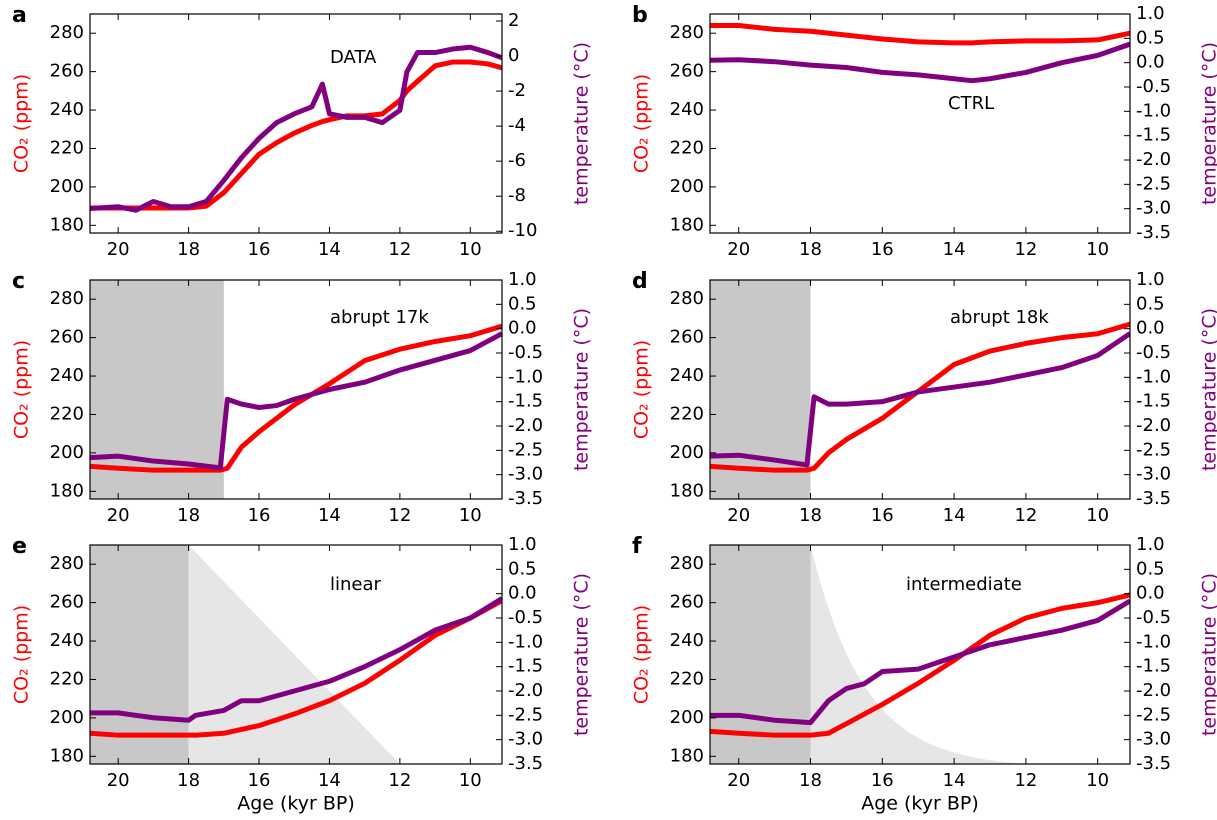 Image resolution: width=1217 pixels, height=820 pixels. What do you see at coordinates (67, 678) in the screenshot?
I see `y-tick-label: 220` at bounding box center [67, 678].